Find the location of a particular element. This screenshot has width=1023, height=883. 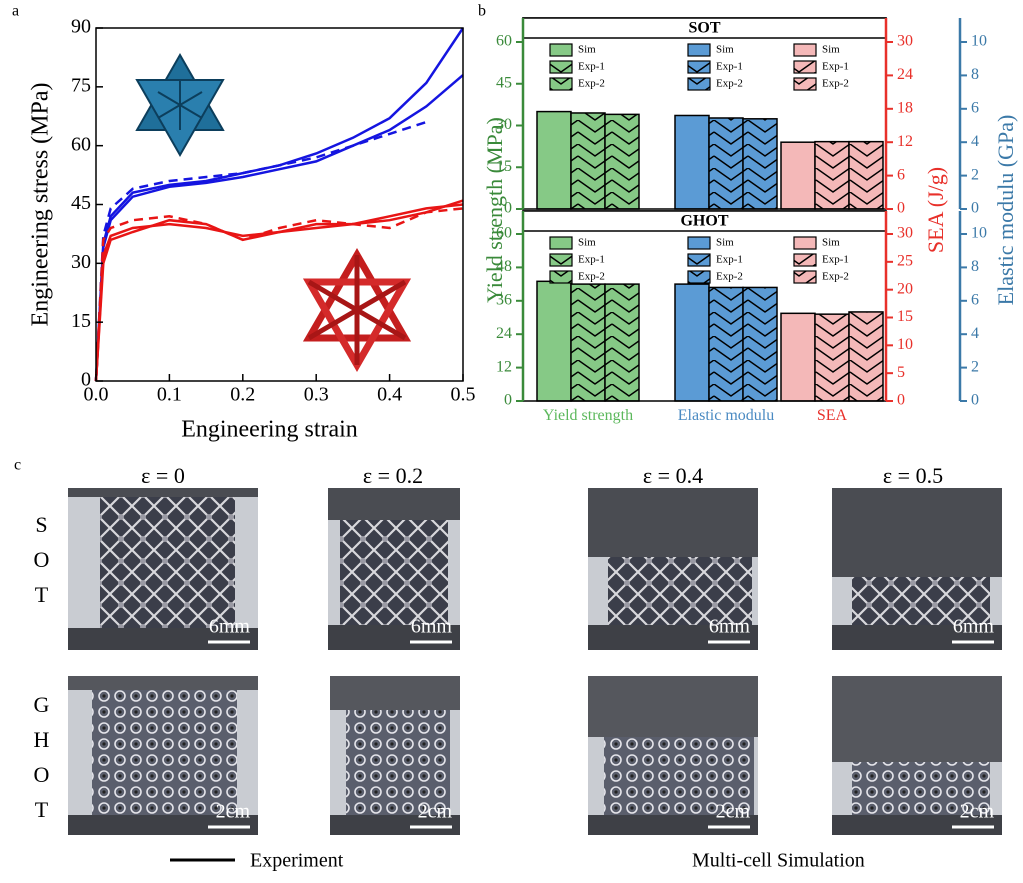

axis-tick-label: 10 is located at coordinates (979, 233).